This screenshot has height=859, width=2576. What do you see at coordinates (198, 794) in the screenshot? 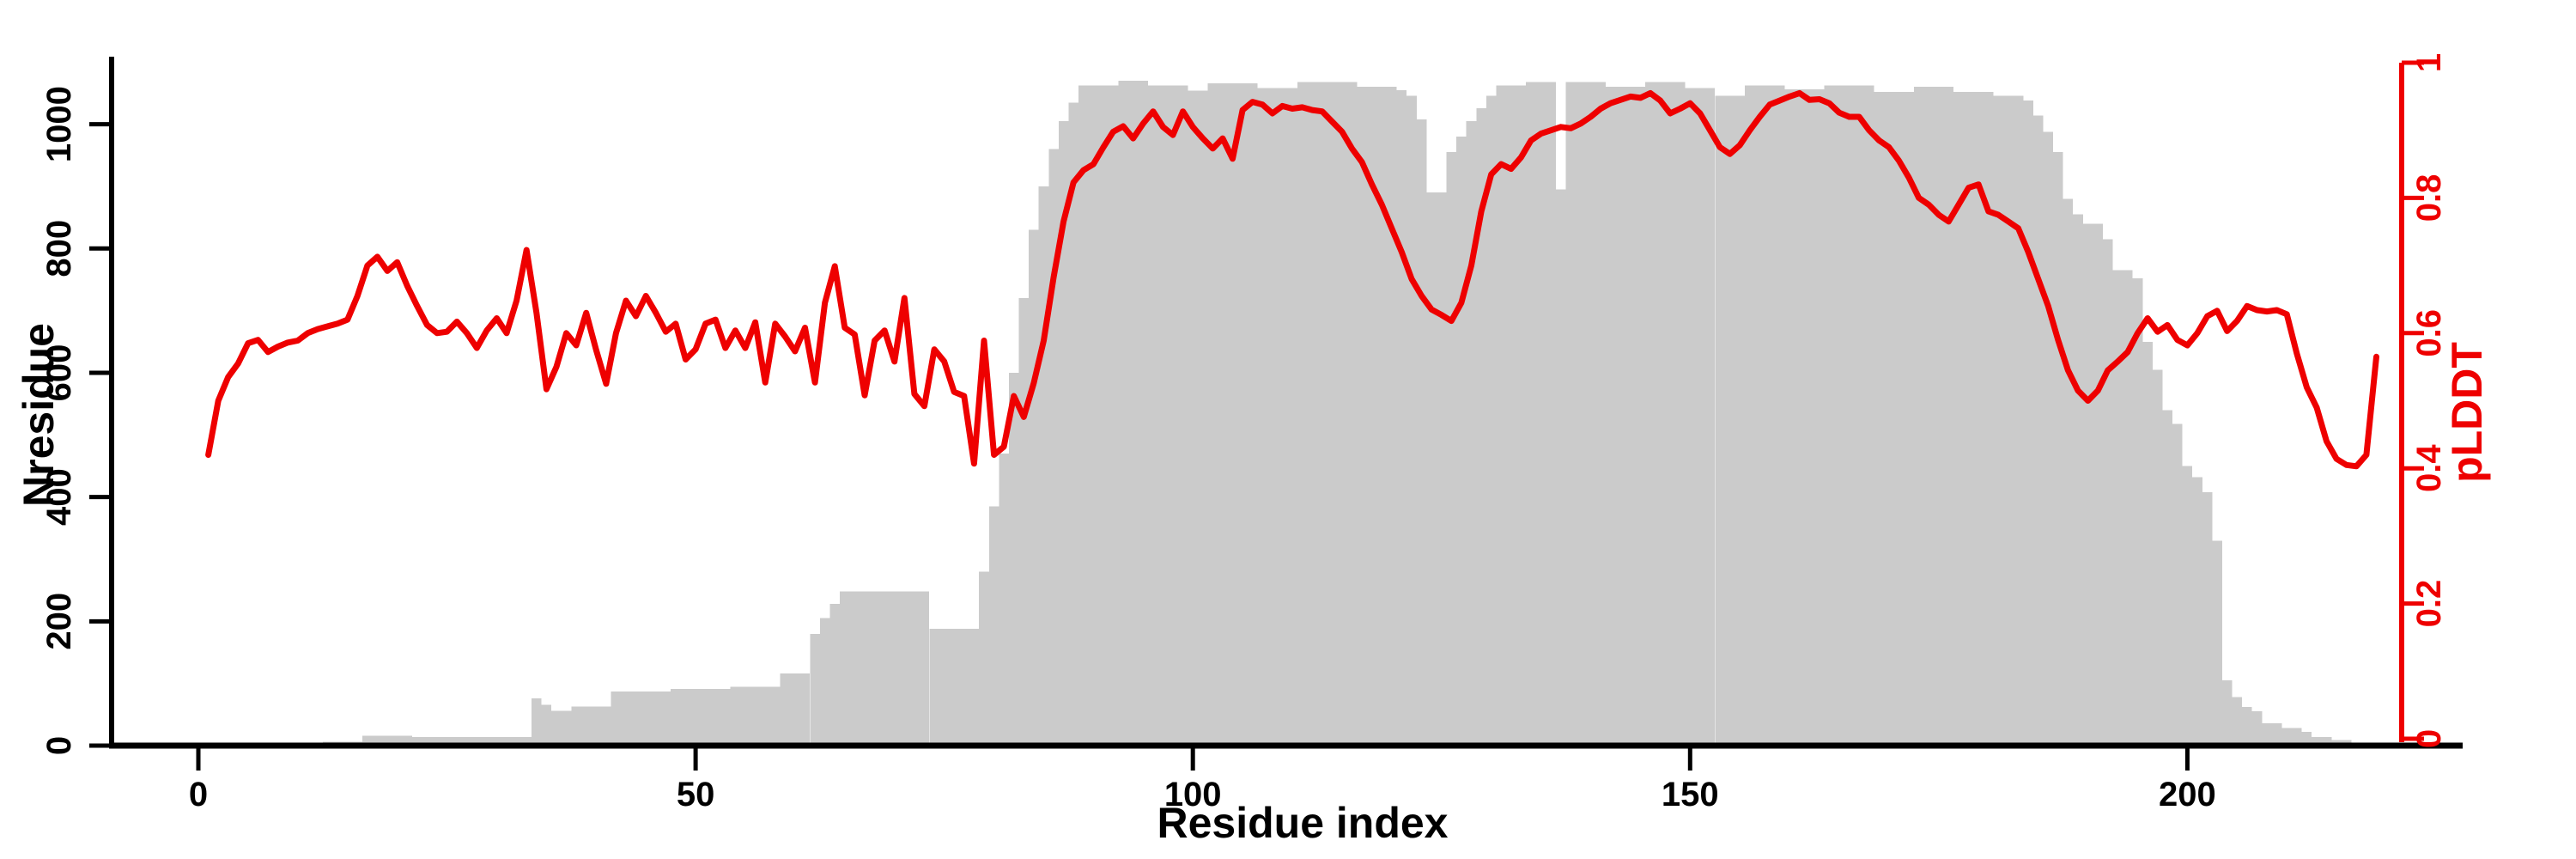
I see `x-tick-label: 0` at bounding box center [198, 794].